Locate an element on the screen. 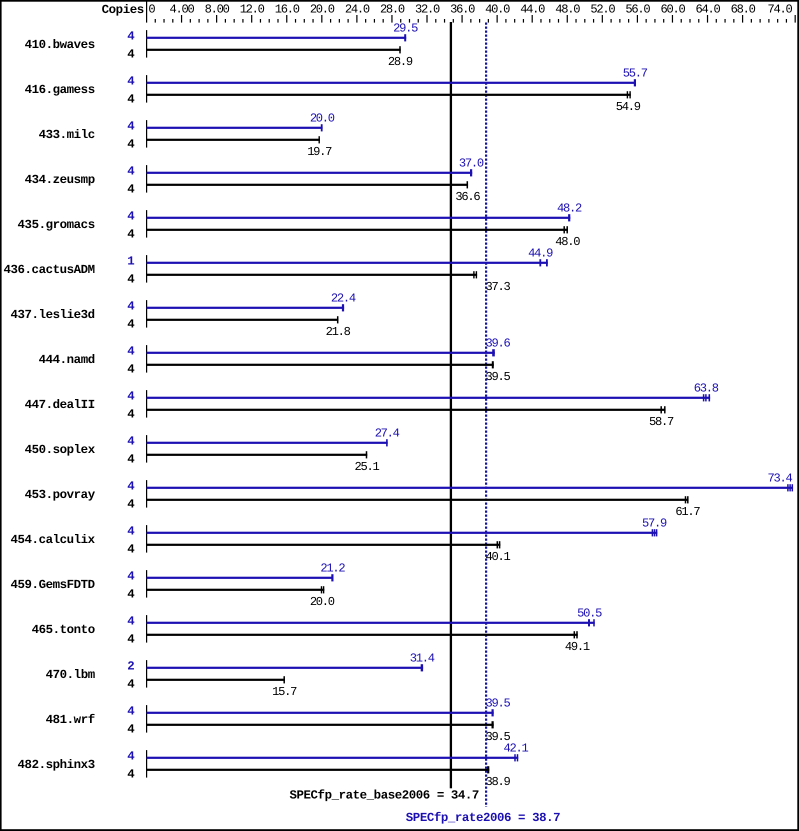 The image size is (799, 831). svg-text: 31.4 is located at coordinates (422, 658).